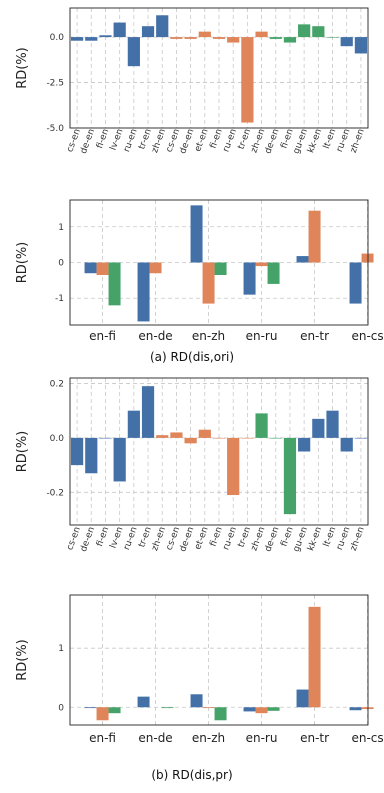 The width and height of the screenshot is (384, 793). I want to click on y-tick-label: -0.2, so click(55, 493).